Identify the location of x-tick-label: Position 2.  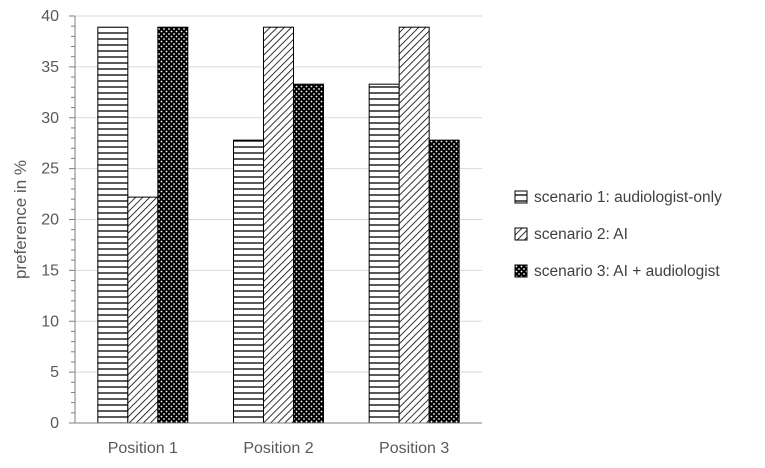
(278, 448).